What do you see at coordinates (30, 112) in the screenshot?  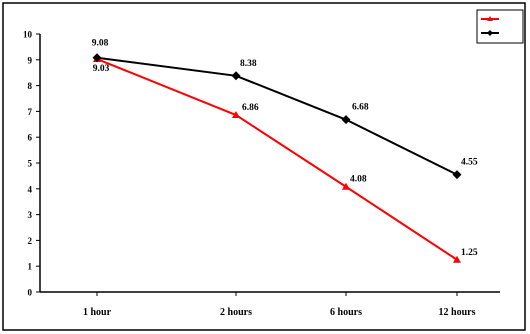 I see `y-tick-label: 7` at bounding box center [30, 112].